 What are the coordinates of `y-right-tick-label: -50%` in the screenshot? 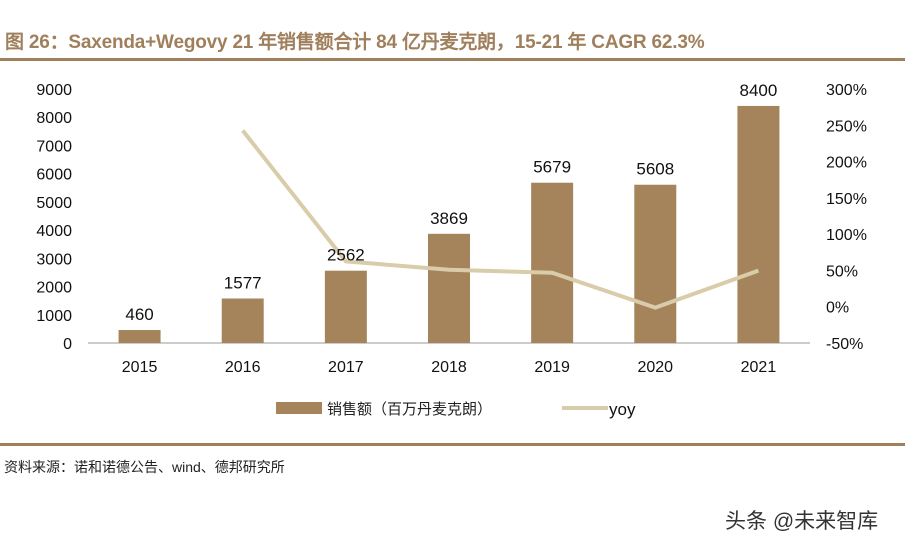 It's located at (844, 344).